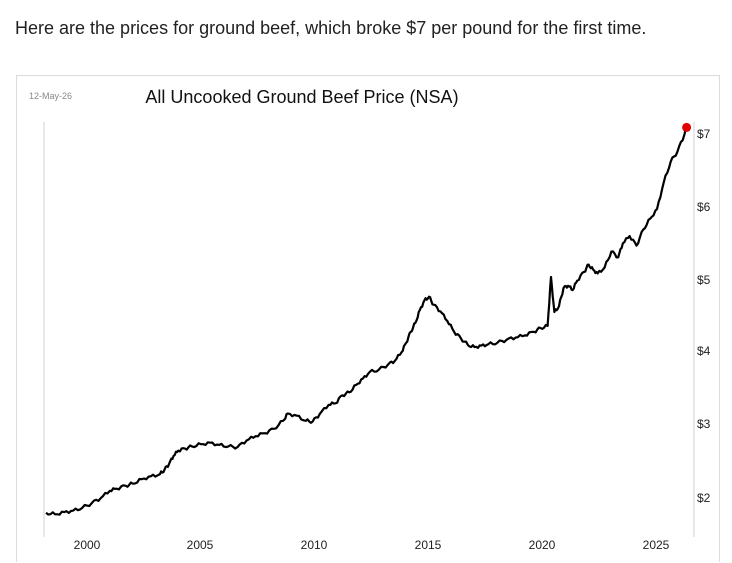 This screenshot has height=563, width=732. I want to click on y-tick-label: $6, so click(704, 207).